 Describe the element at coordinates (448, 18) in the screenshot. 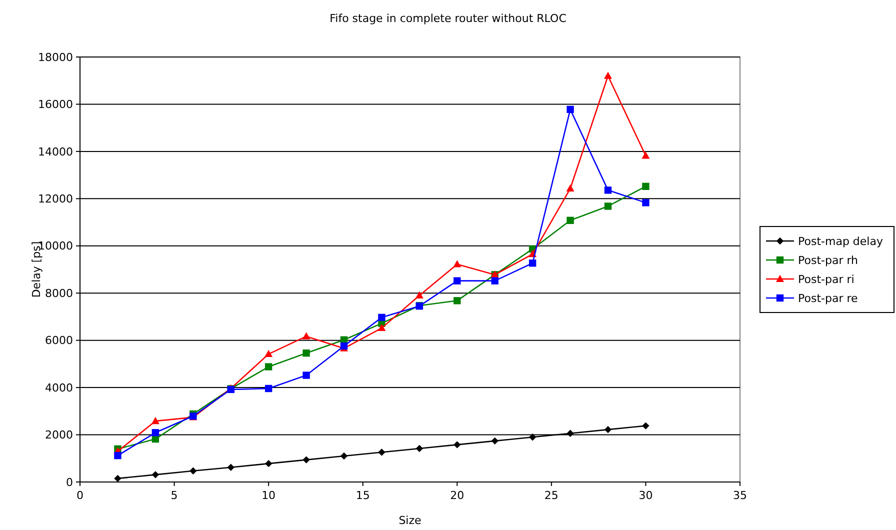

I see `chart-title: Fifo stage in complete router without RLOC` at that location.